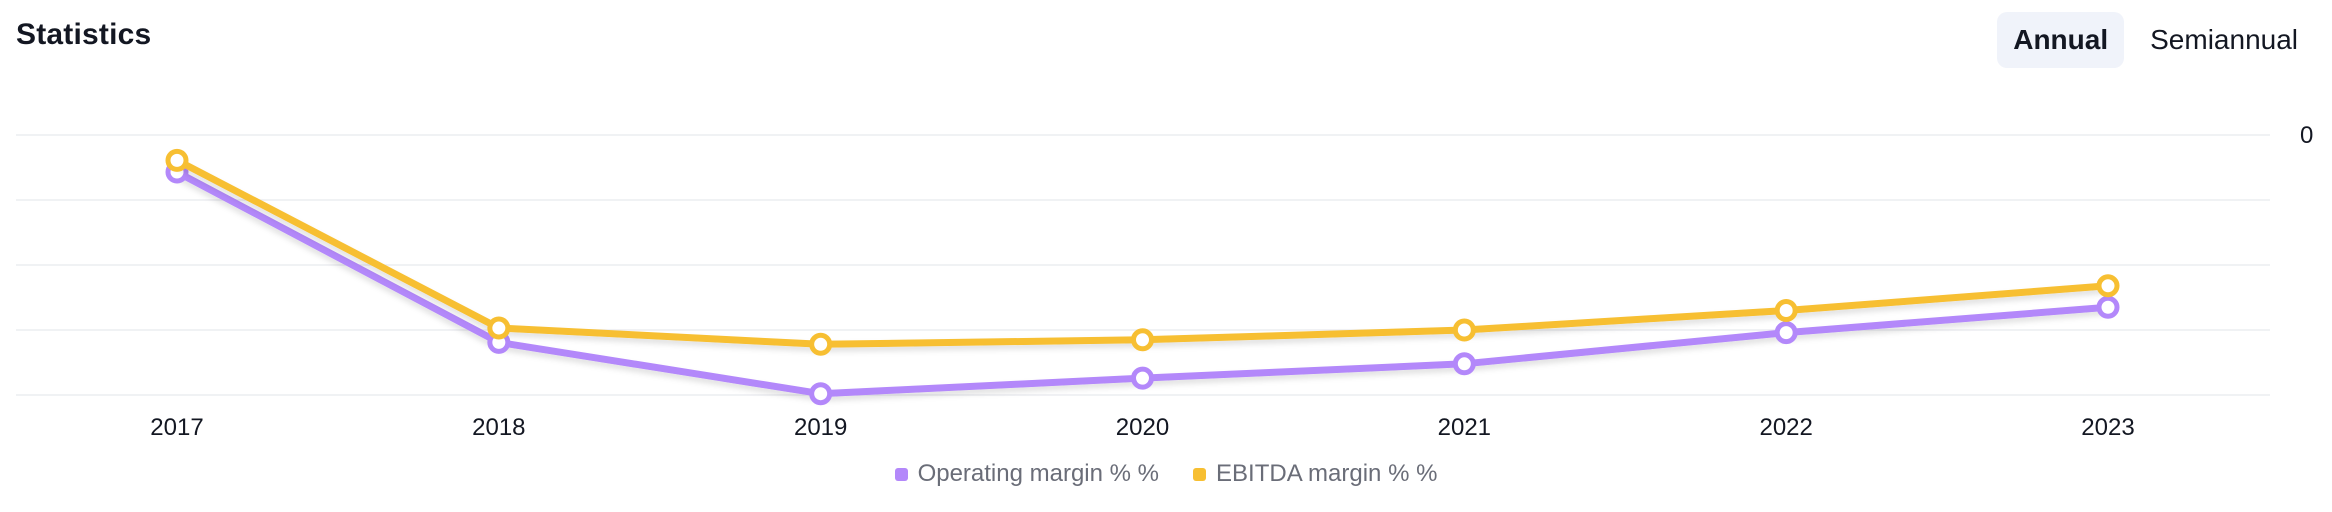 The image size is (2332, 512). Describe the element at coordinates (1038, 473) in the screenshot. I see `legend-label: Operating margin % %` at that location.